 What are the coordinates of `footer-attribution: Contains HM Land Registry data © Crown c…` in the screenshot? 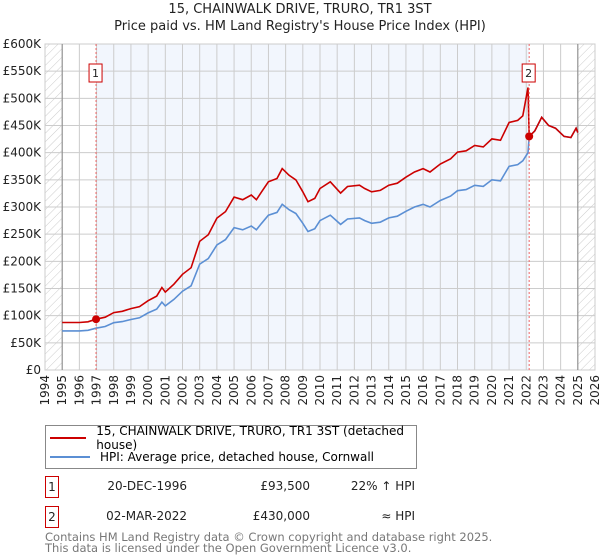 It's located at (269, 542).